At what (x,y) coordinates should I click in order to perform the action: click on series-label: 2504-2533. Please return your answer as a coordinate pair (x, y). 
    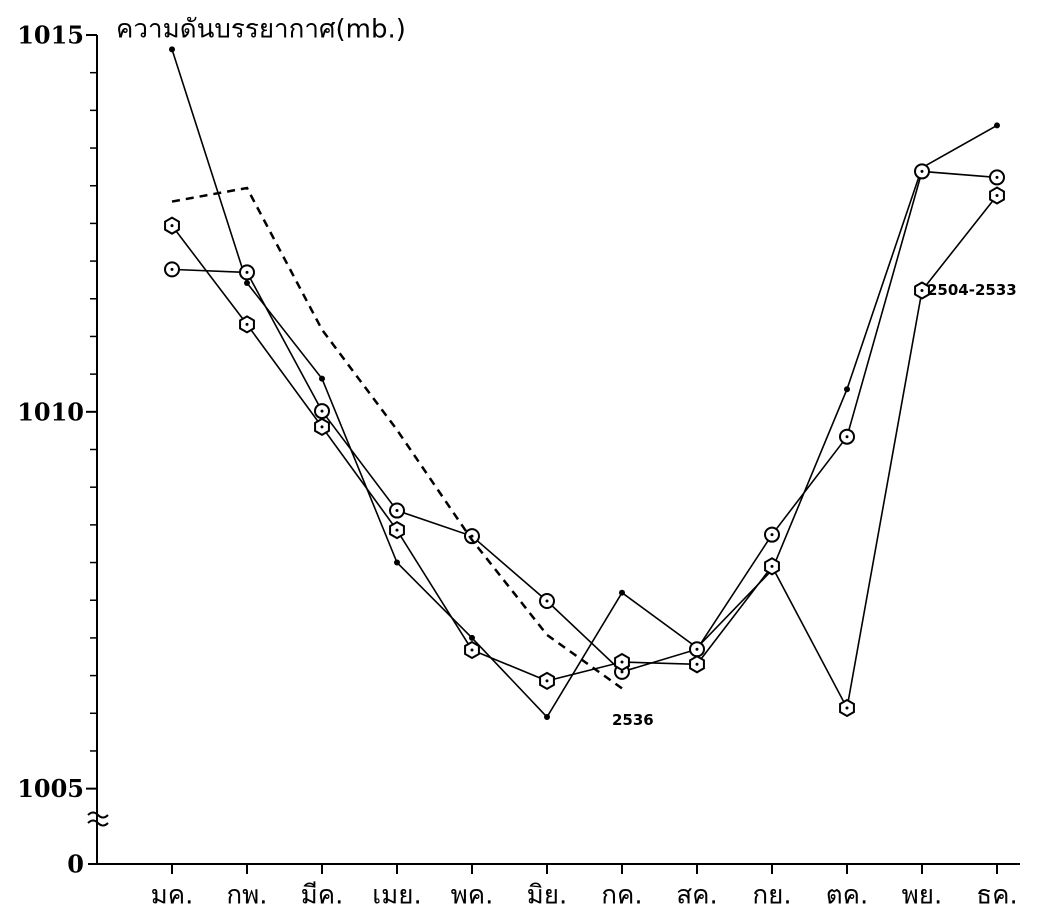
    Looking at the image, I should click on (972, 290).